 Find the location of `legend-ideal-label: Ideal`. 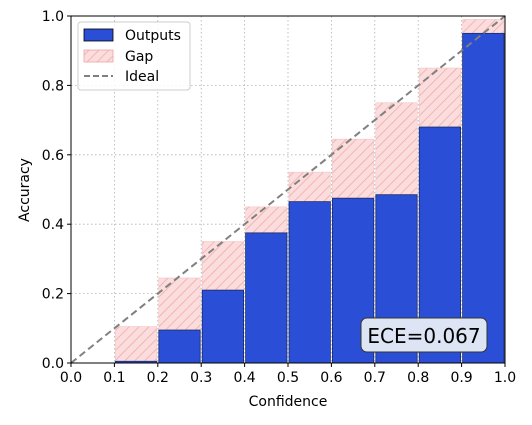

legend-ideal-label: Ideal is located at coordinates (142, 77).